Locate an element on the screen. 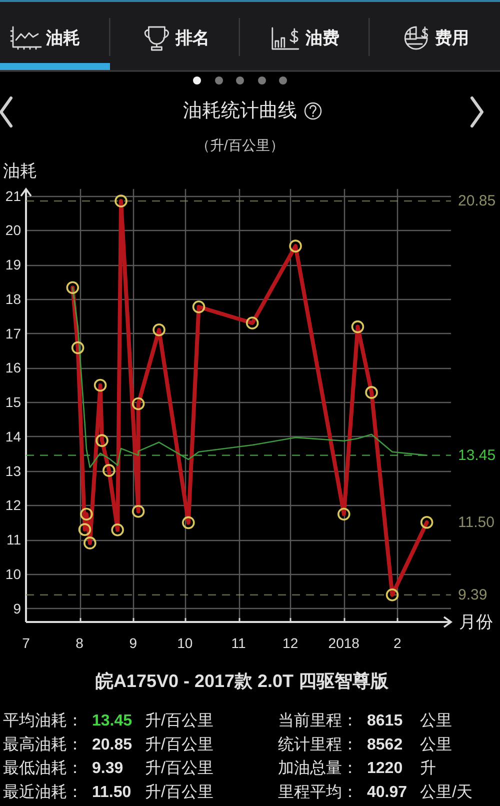 The width and height of the screenshot is (500, 806). x-tick-label: 10 is located at coordinates (185, 643).